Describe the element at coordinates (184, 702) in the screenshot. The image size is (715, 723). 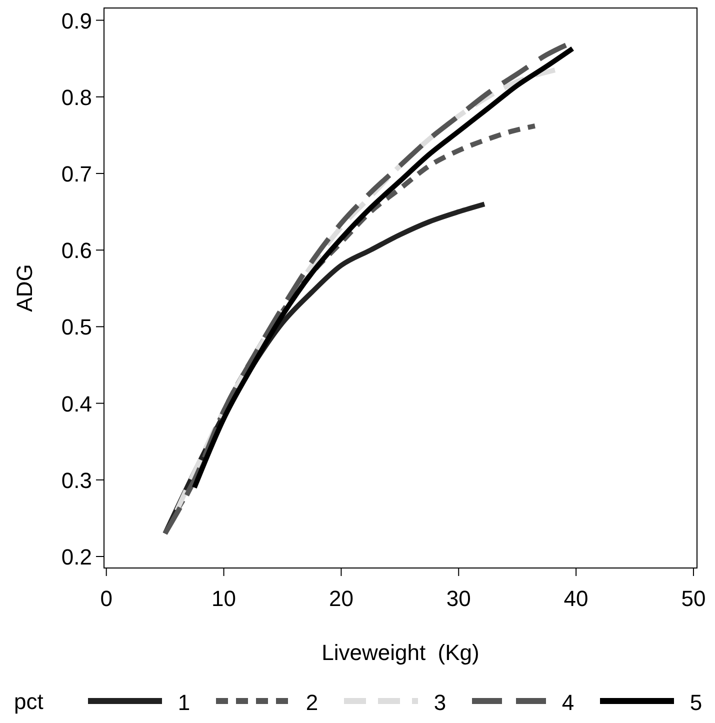
I see `legend-label: 1` at that location.